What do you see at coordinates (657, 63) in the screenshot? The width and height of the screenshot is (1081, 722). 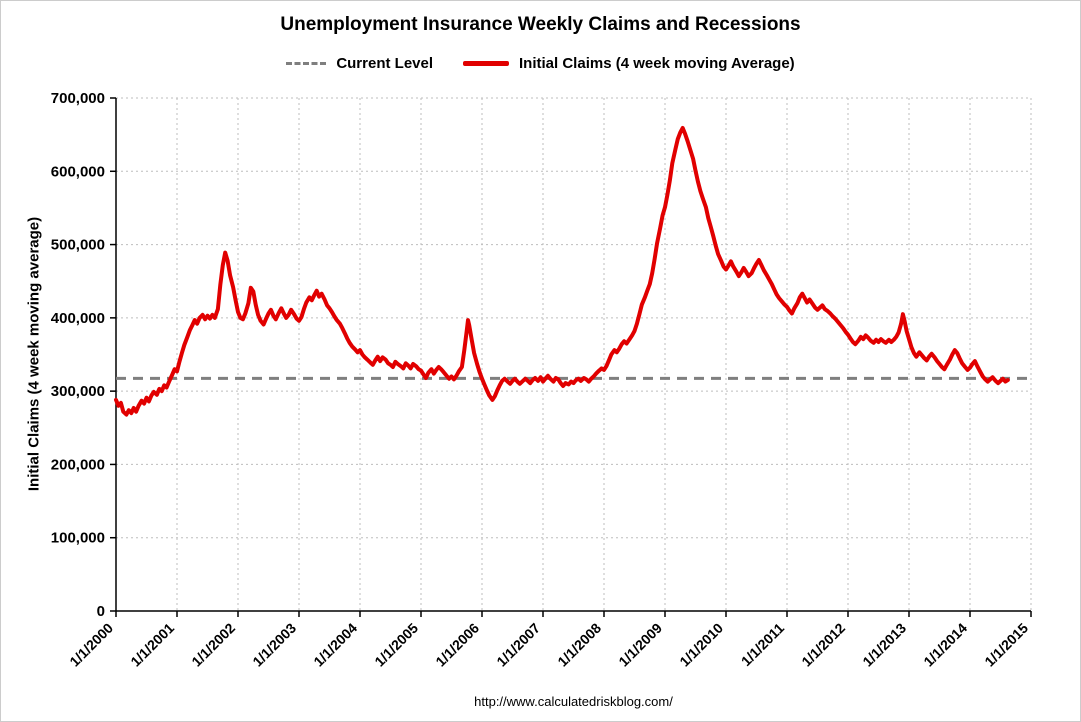 I see `legend-label-initial-claims: Initial Claims (4 week moving Average)` at bounding box center [657, 63].